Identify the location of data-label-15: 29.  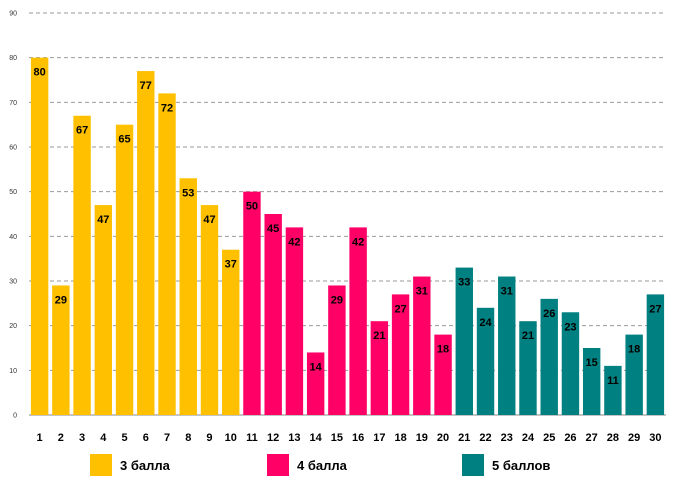
(337, 300).